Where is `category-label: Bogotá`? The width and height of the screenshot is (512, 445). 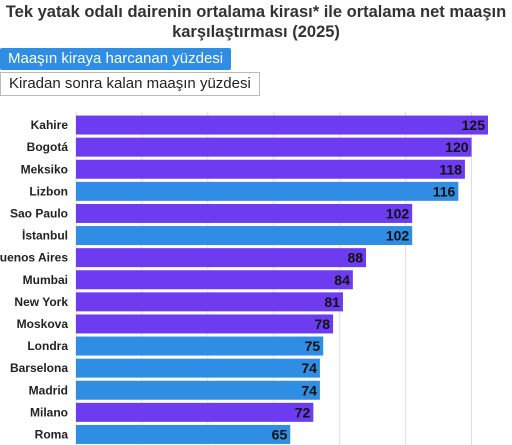
category-label: Bogotá is located at coordinates (48, 147).